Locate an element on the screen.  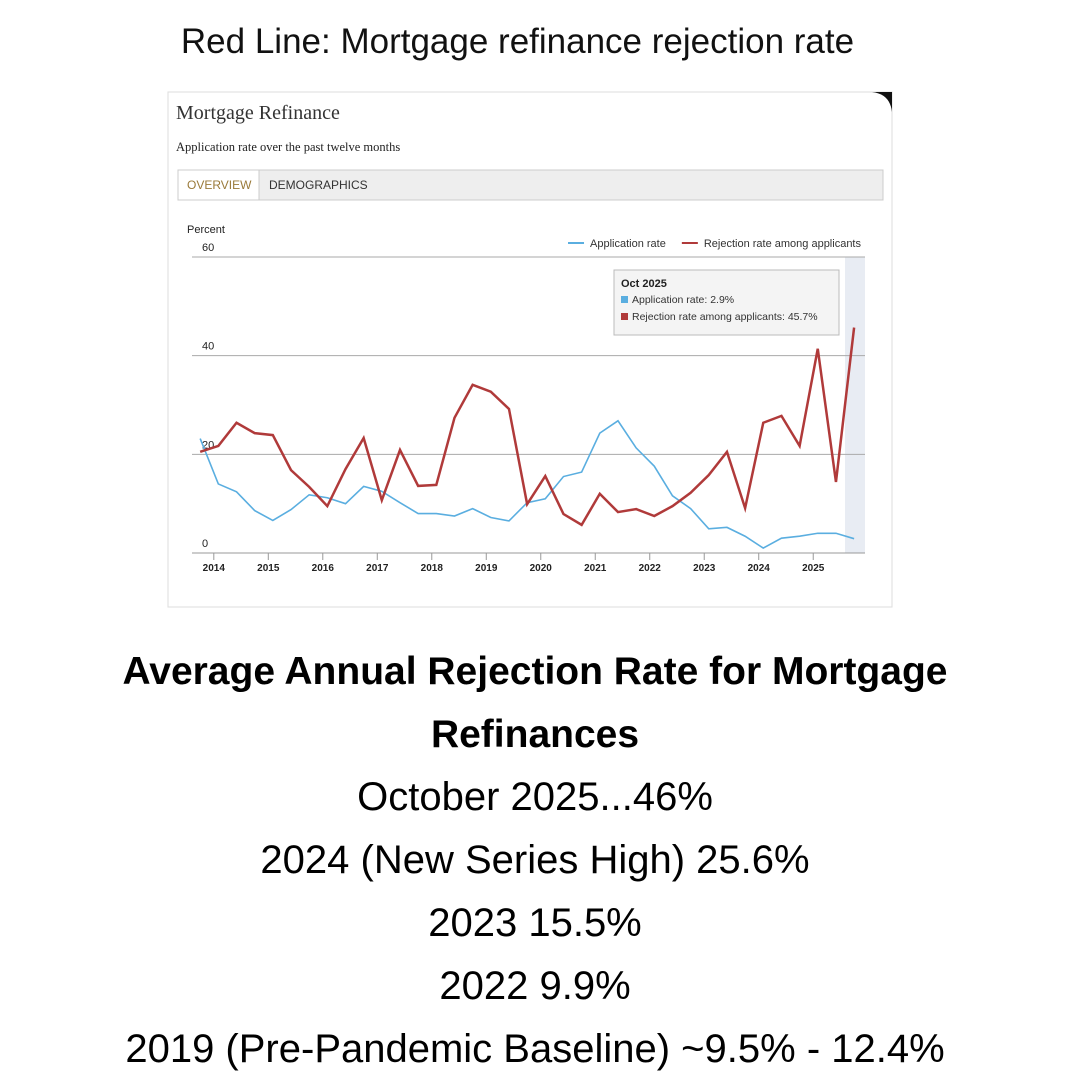
tab: DEMOGRAPHICS is located at coordinates (318, 185).